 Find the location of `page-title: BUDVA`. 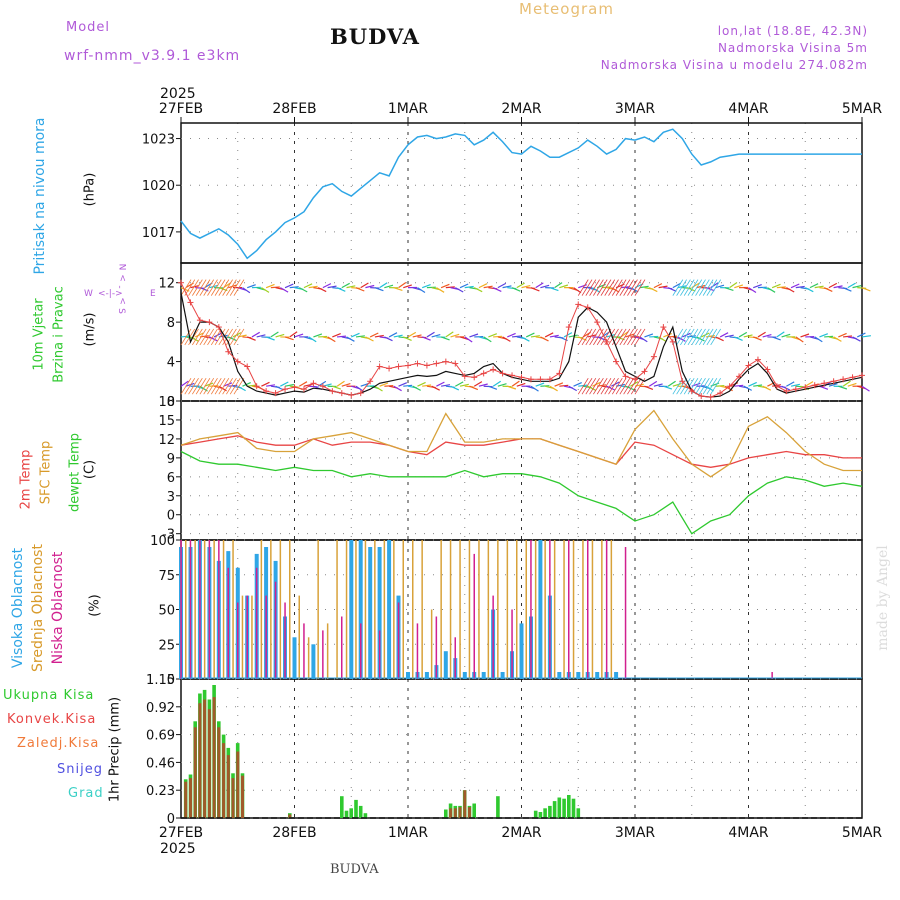

page-title: BUDVA is located at coordinates (375, 36).